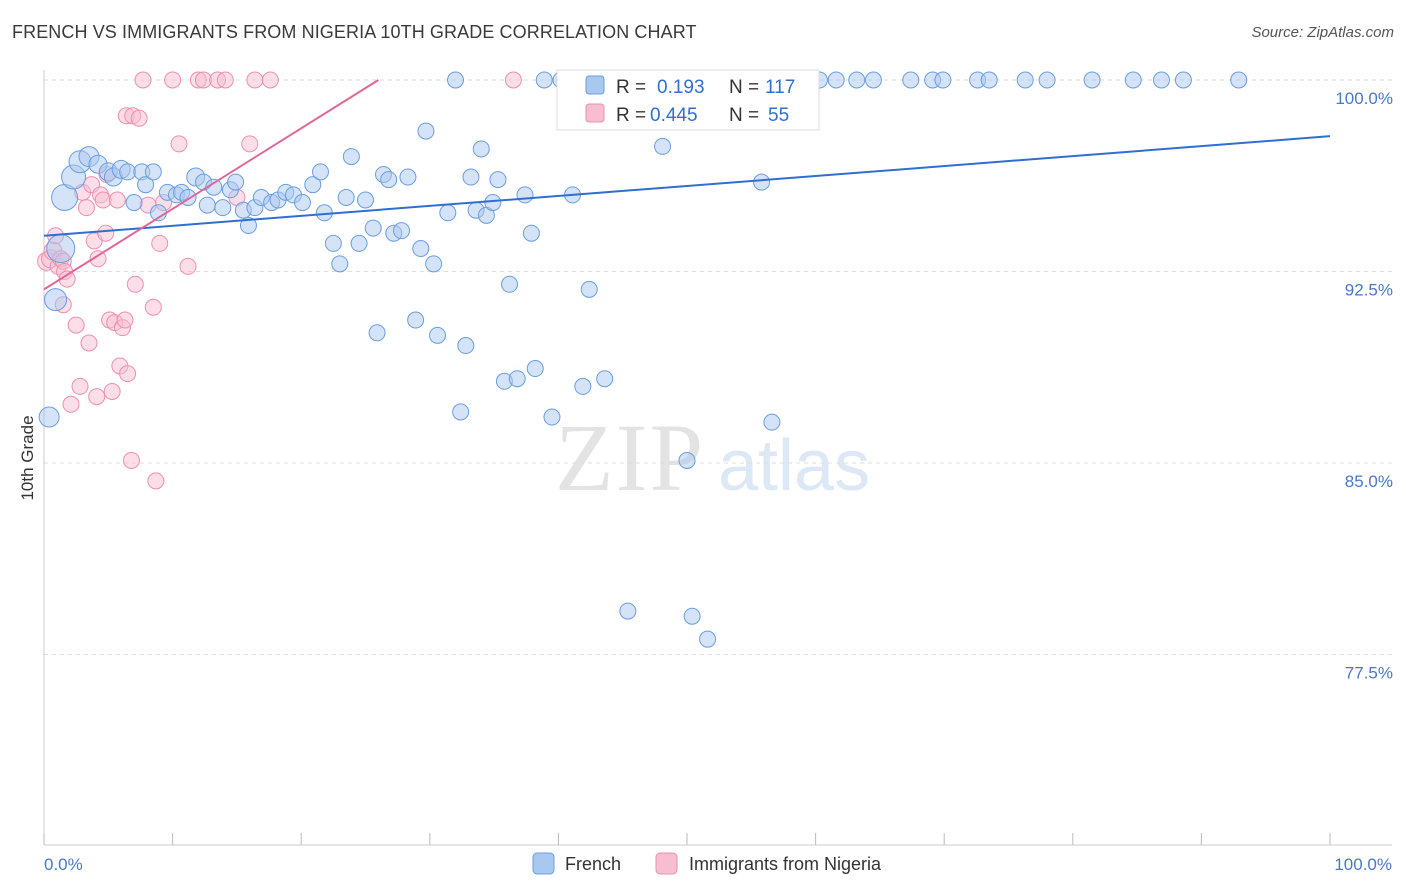  Describe the element at coordinates (780, 87) in the screenshot. I see `stats-french-n-value: 117` at that location.